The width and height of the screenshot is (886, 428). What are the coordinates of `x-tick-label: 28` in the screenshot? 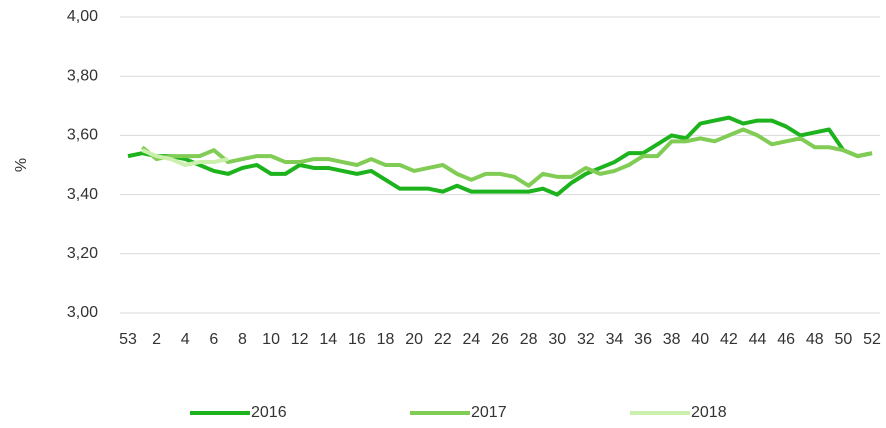 It's located at (529, 339).